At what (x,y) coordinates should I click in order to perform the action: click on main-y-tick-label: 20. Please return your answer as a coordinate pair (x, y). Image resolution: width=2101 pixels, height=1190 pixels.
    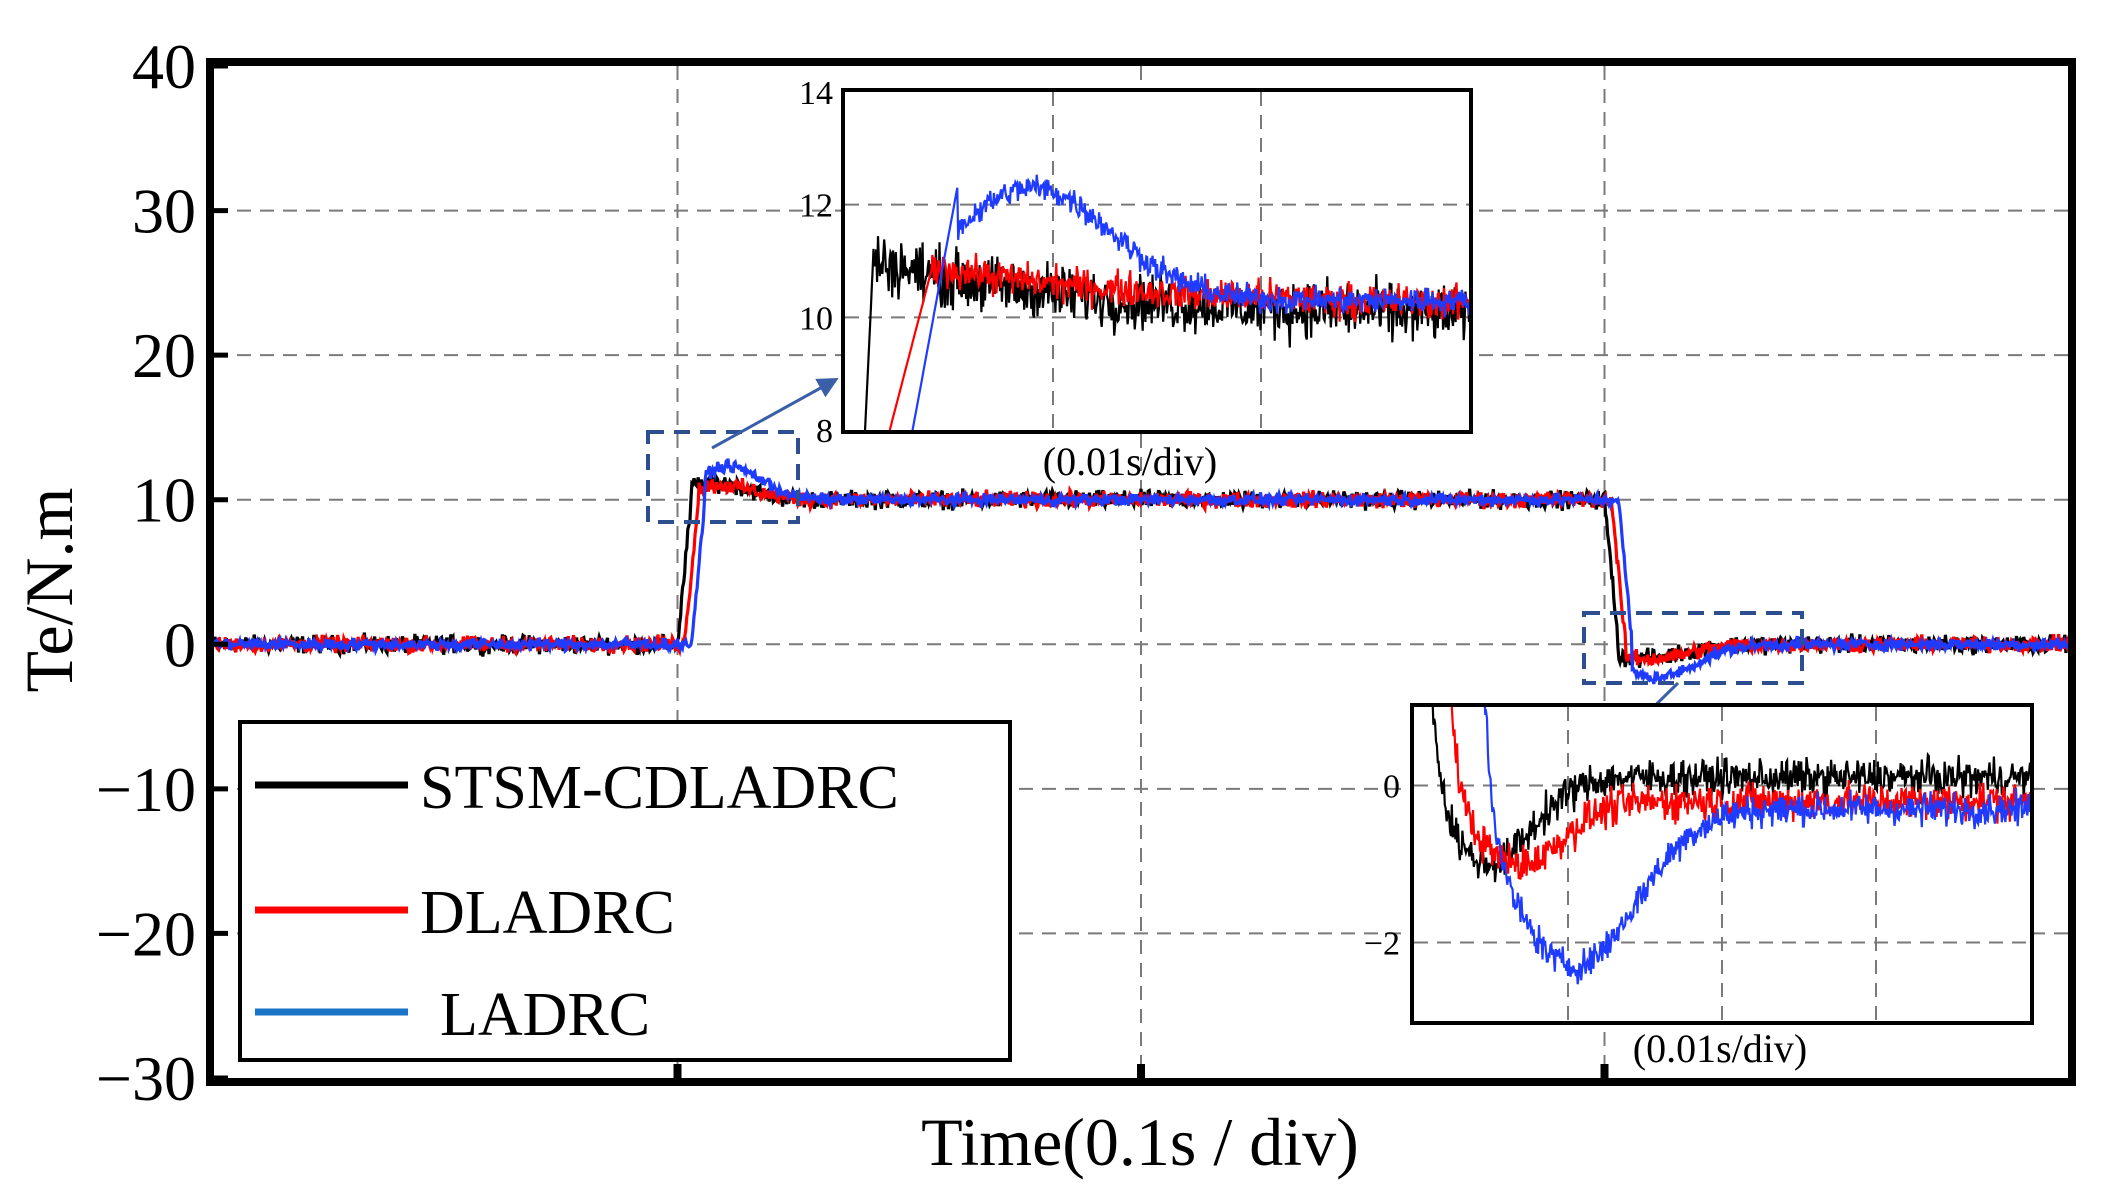
    Looking at the image, I should click on (164, 355).